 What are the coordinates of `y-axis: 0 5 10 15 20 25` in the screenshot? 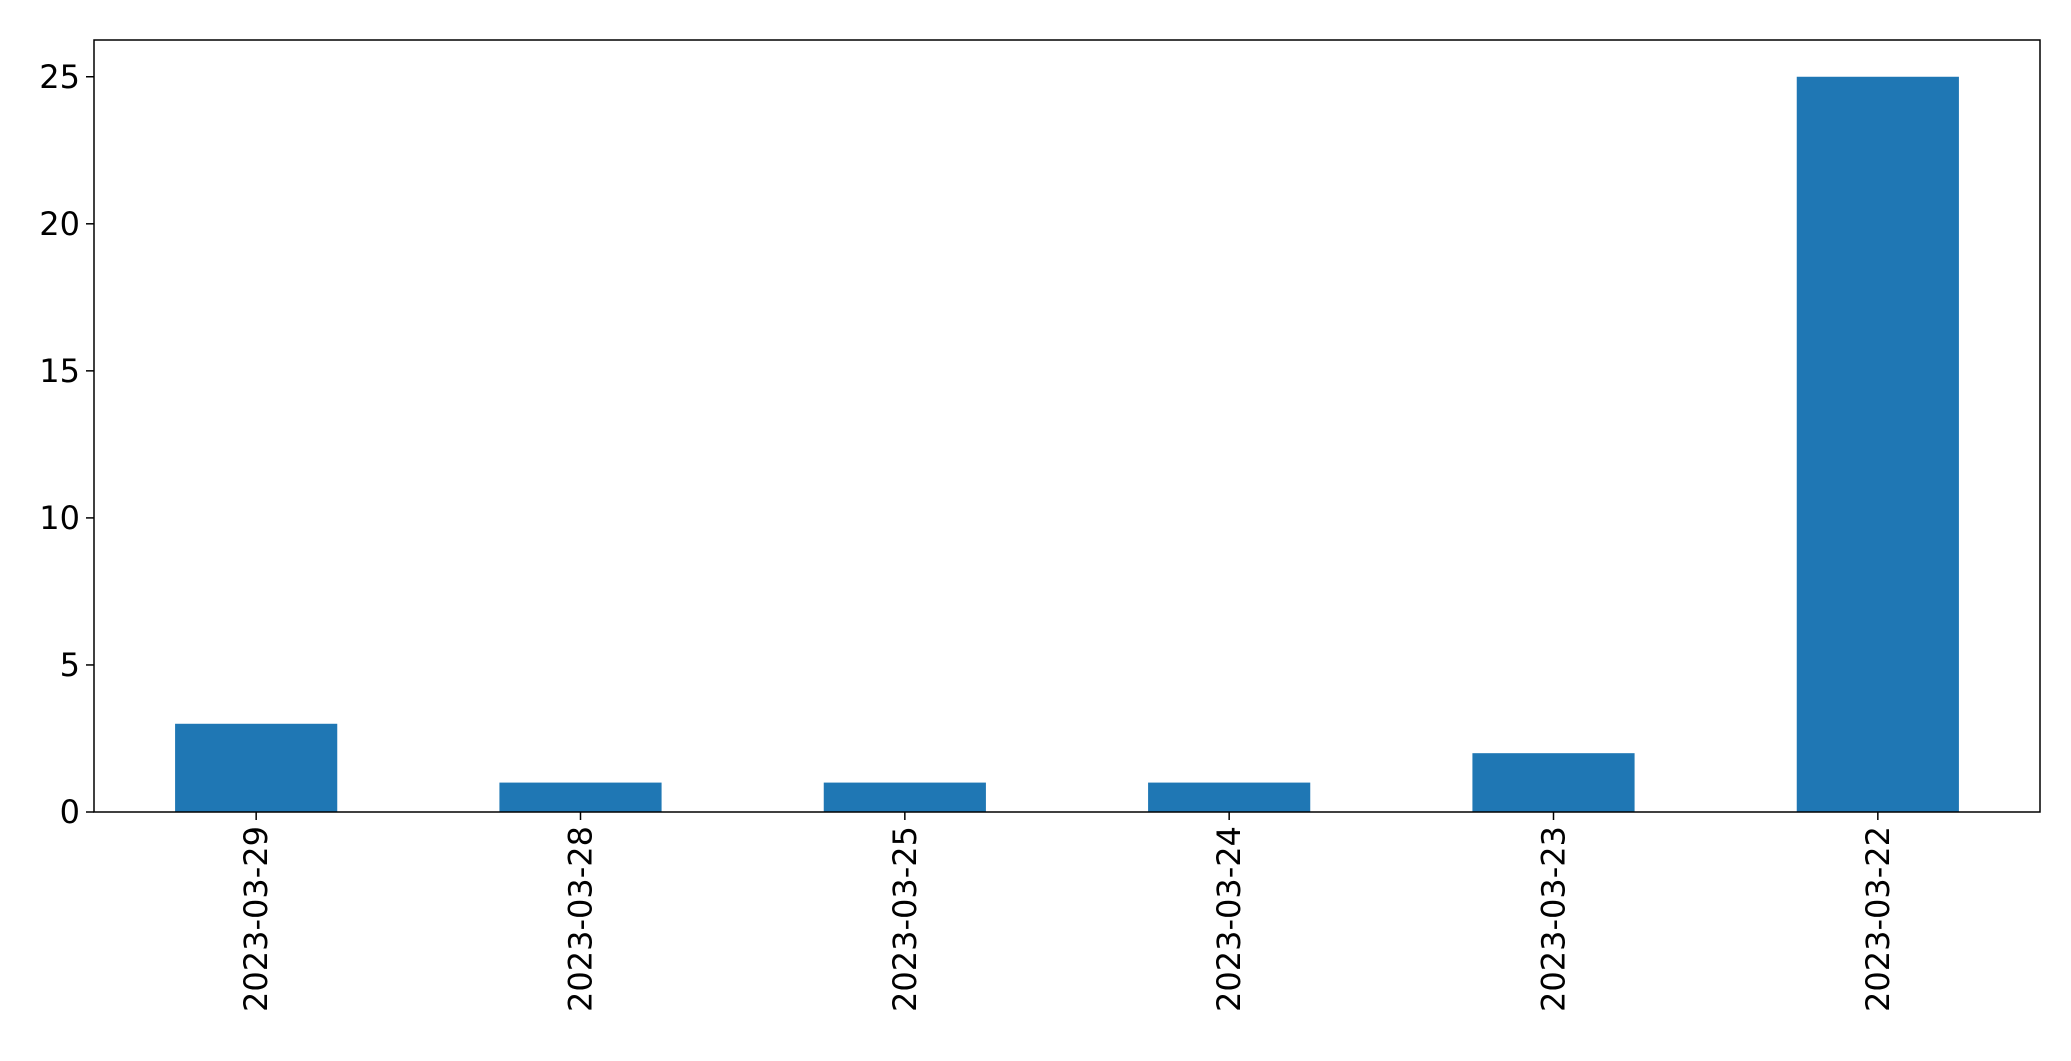 It's located at (66, 444).